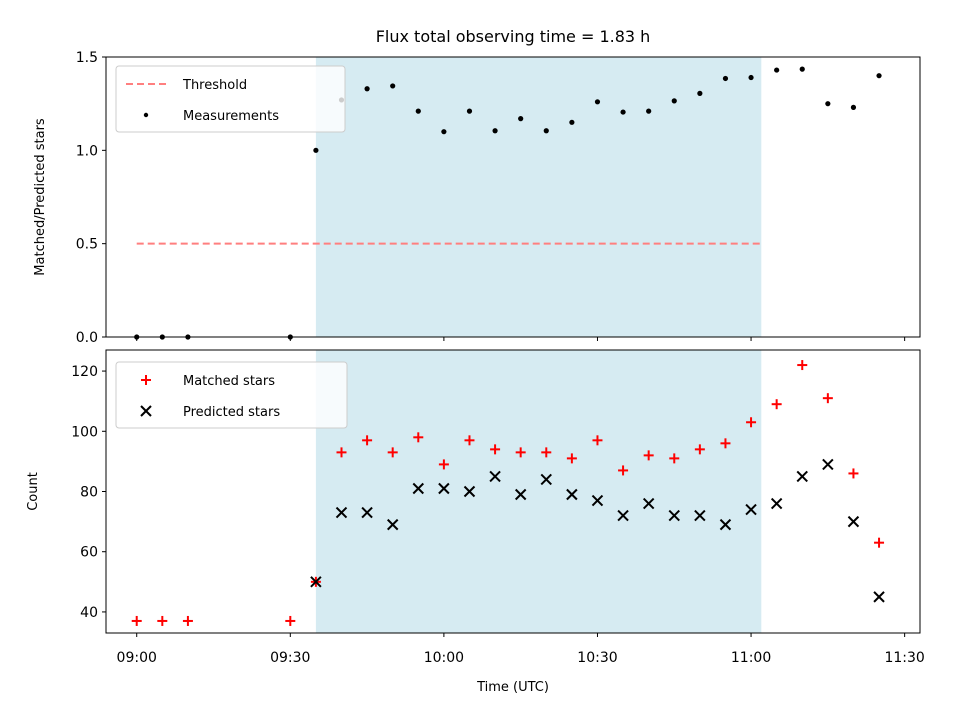 This screenshot has height=720, width=960. Describe the element at coordinates (521, 339) in the screenshot. I see `top-x-ticks` at that location.